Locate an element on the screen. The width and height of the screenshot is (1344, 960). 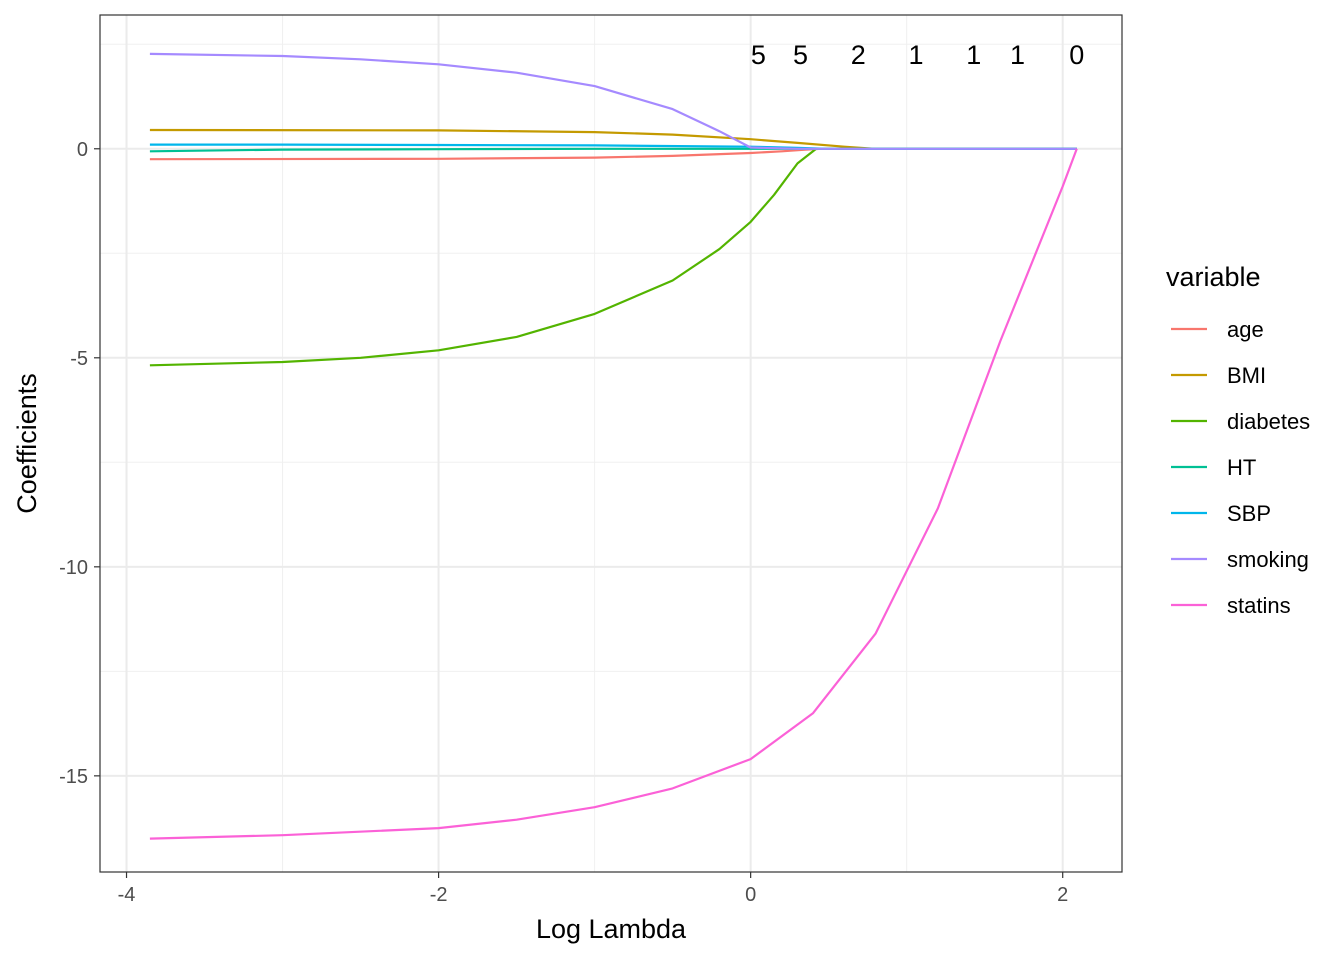
y-tick-label: -5 is located at coordinates (79, 359).